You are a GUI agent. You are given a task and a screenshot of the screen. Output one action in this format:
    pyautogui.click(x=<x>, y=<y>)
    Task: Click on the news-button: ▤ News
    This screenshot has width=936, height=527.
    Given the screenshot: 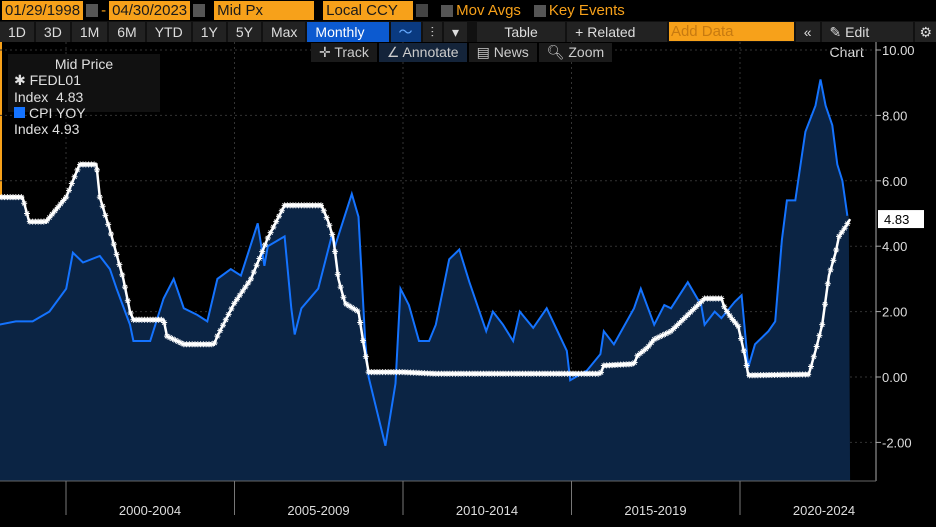 What is the action you would take?
    pyautogui.click(x=502, y=52)
    